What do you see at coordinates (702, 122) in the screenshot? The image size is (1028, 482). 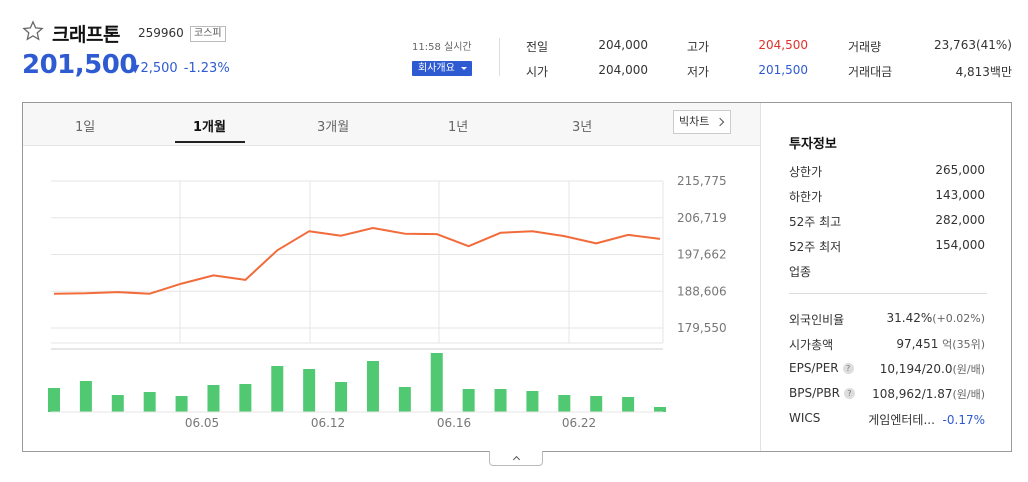 I see `bigchart-button: 빅차트` at bounding box center [702, 122].